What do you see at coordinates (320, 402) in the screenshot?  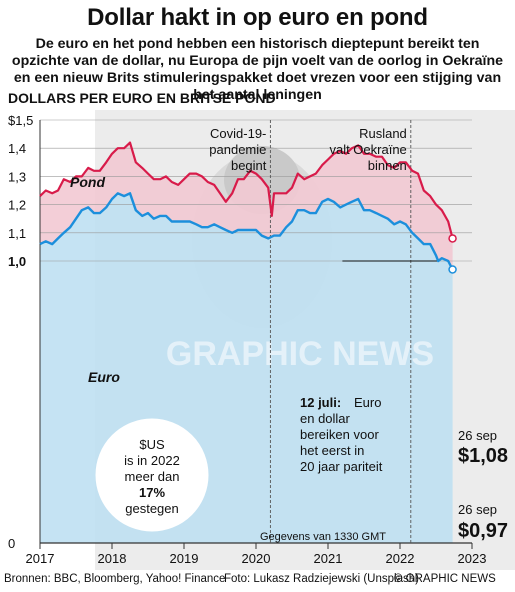 I see `parity-annotation-bold: 12 juli:` at bounding box center [320, 402].